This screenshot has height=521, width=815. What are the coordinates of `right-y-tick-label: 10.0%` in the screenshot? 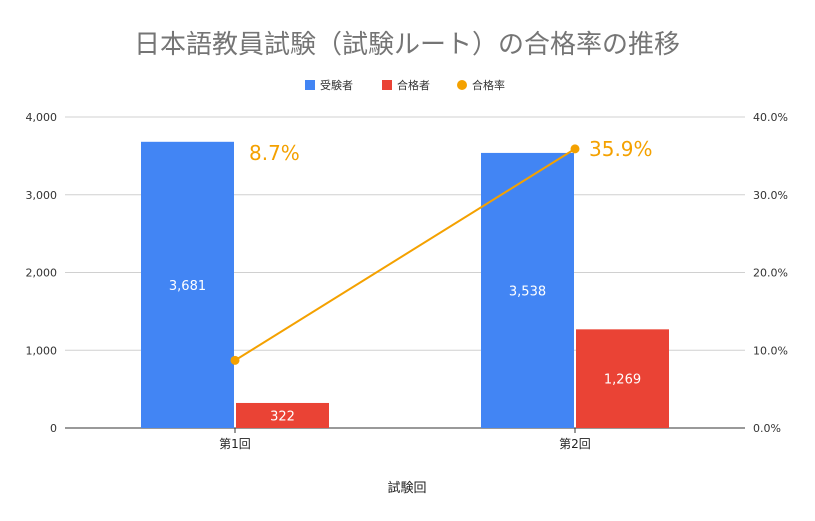 It's located at (770, 350).